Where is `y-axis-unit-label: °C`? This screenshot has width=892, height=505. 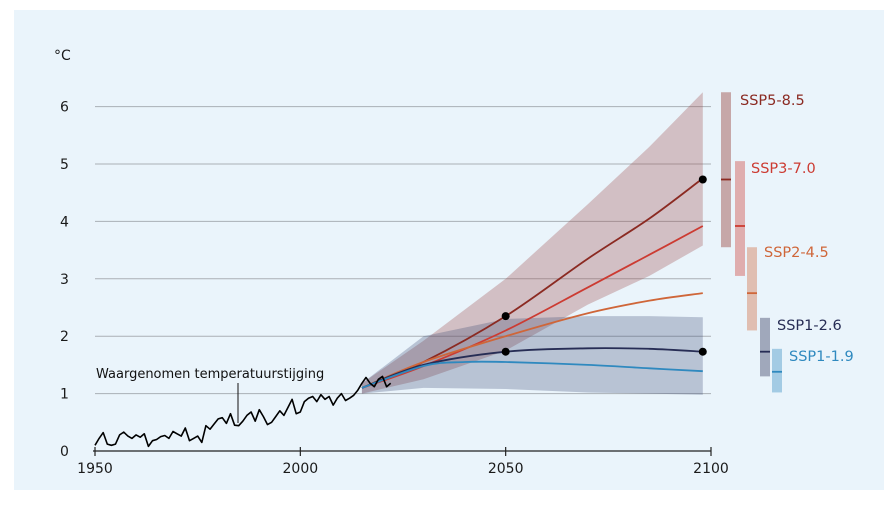 y-axis-unit-label: °C is located at coordinates (62, 56).